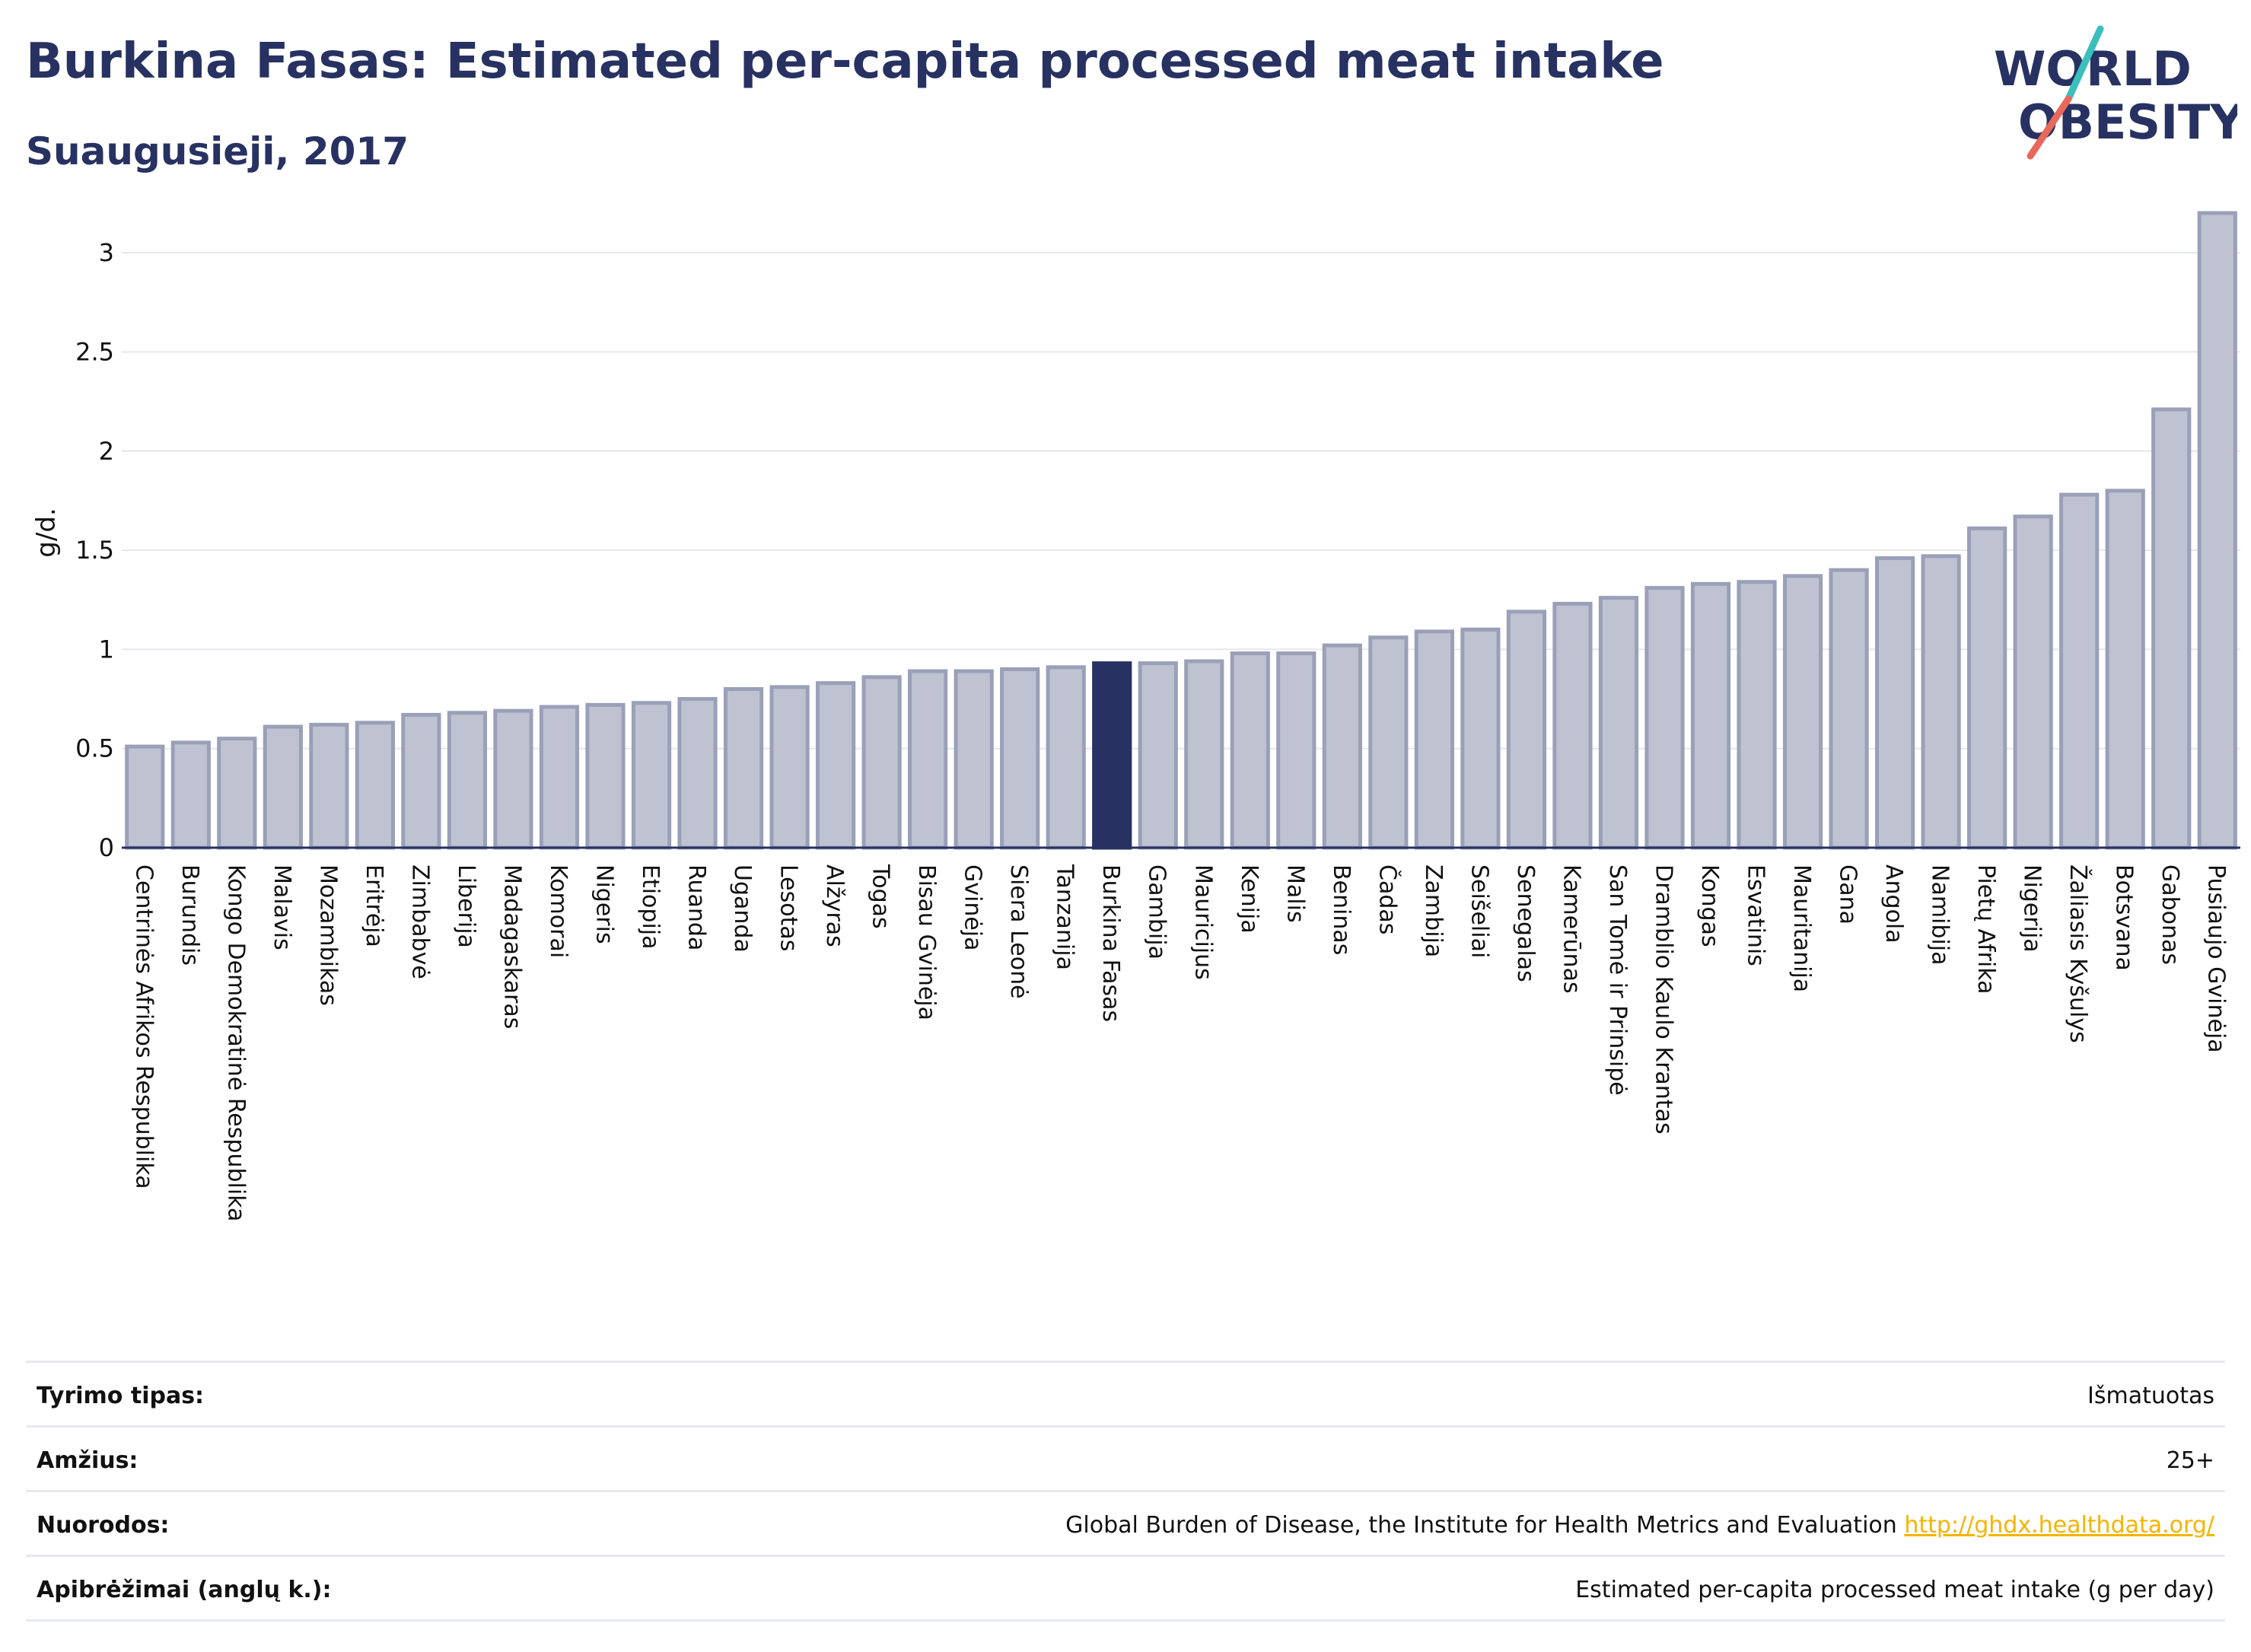  What do you see at coordinates (1893, 904) in the screenshot?
I see `x-tick-label: Angola` at bounding box center [1893, 904].